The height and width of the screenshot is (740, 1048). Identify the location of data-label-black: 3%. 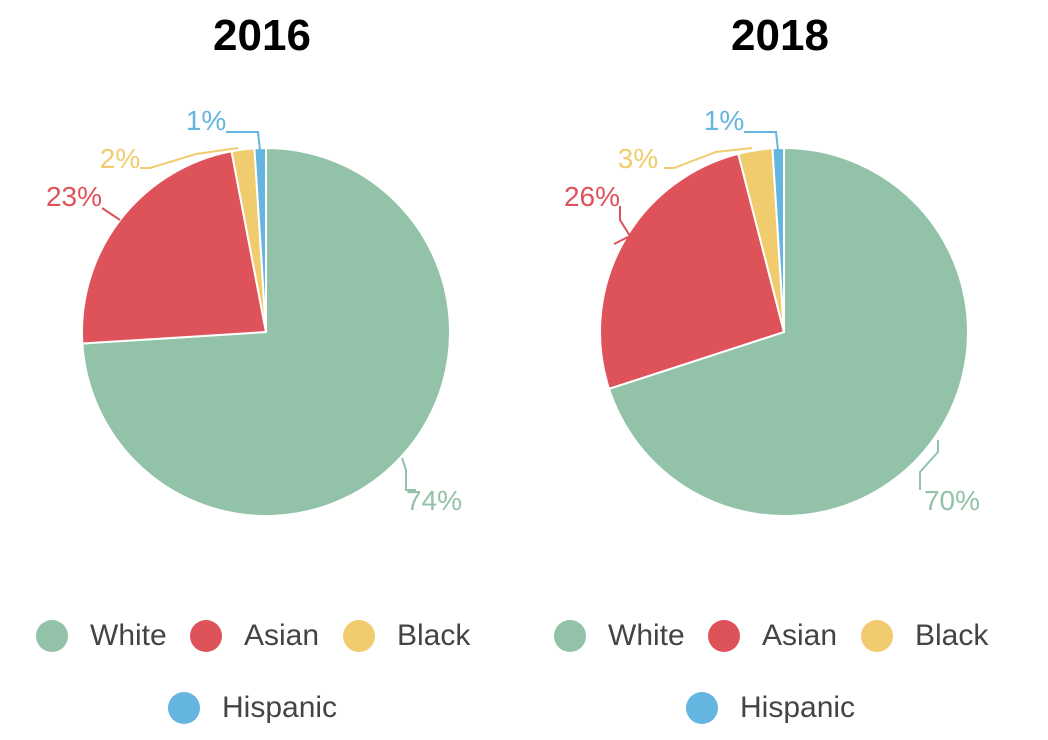
(638, 158).